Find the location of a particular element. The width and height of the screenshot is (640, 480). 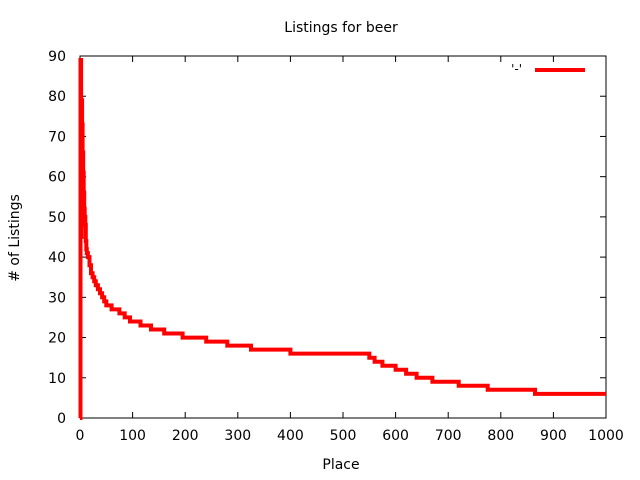

y-tick-label: 10 is located at coordinates (57, 379).